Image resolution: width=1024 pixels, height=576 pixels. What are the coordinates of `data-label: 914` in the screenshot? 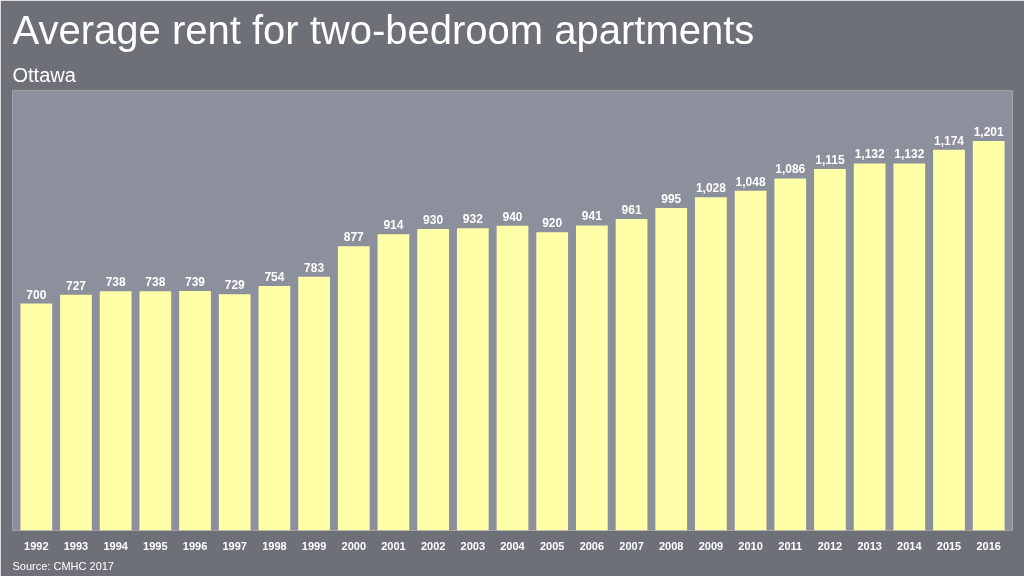 It's located at (393, 225).